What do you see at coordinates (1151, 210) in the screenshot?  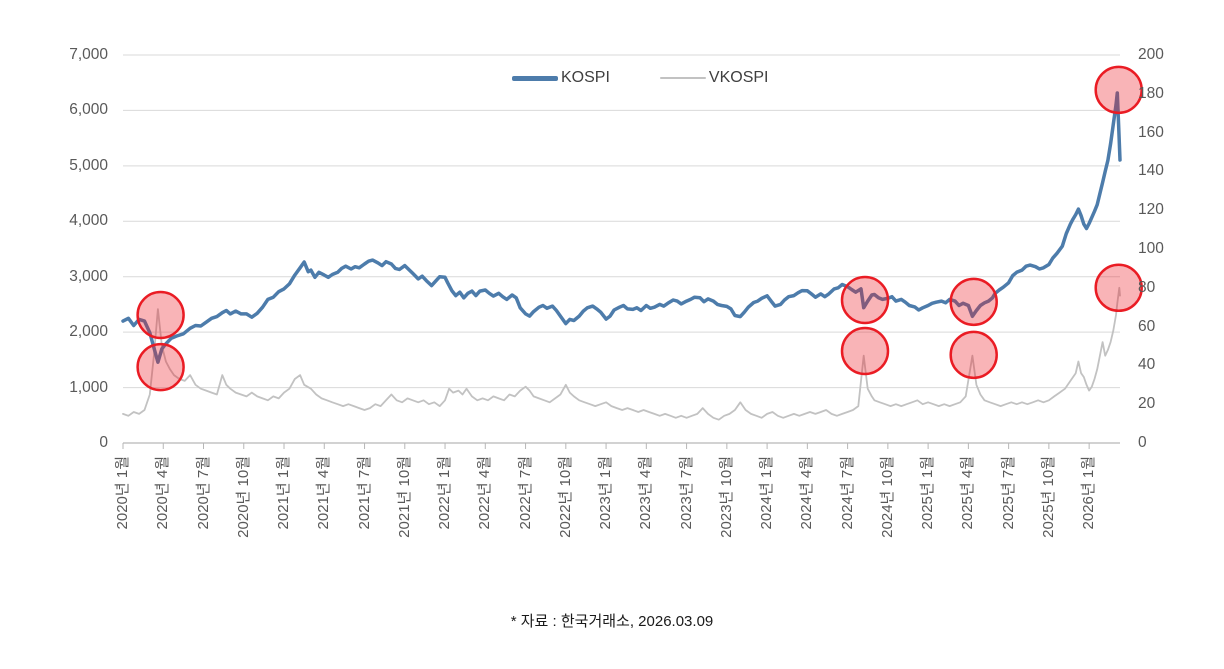 I see `y-axis-label-right: 120` at bounding box center [1151, 210].